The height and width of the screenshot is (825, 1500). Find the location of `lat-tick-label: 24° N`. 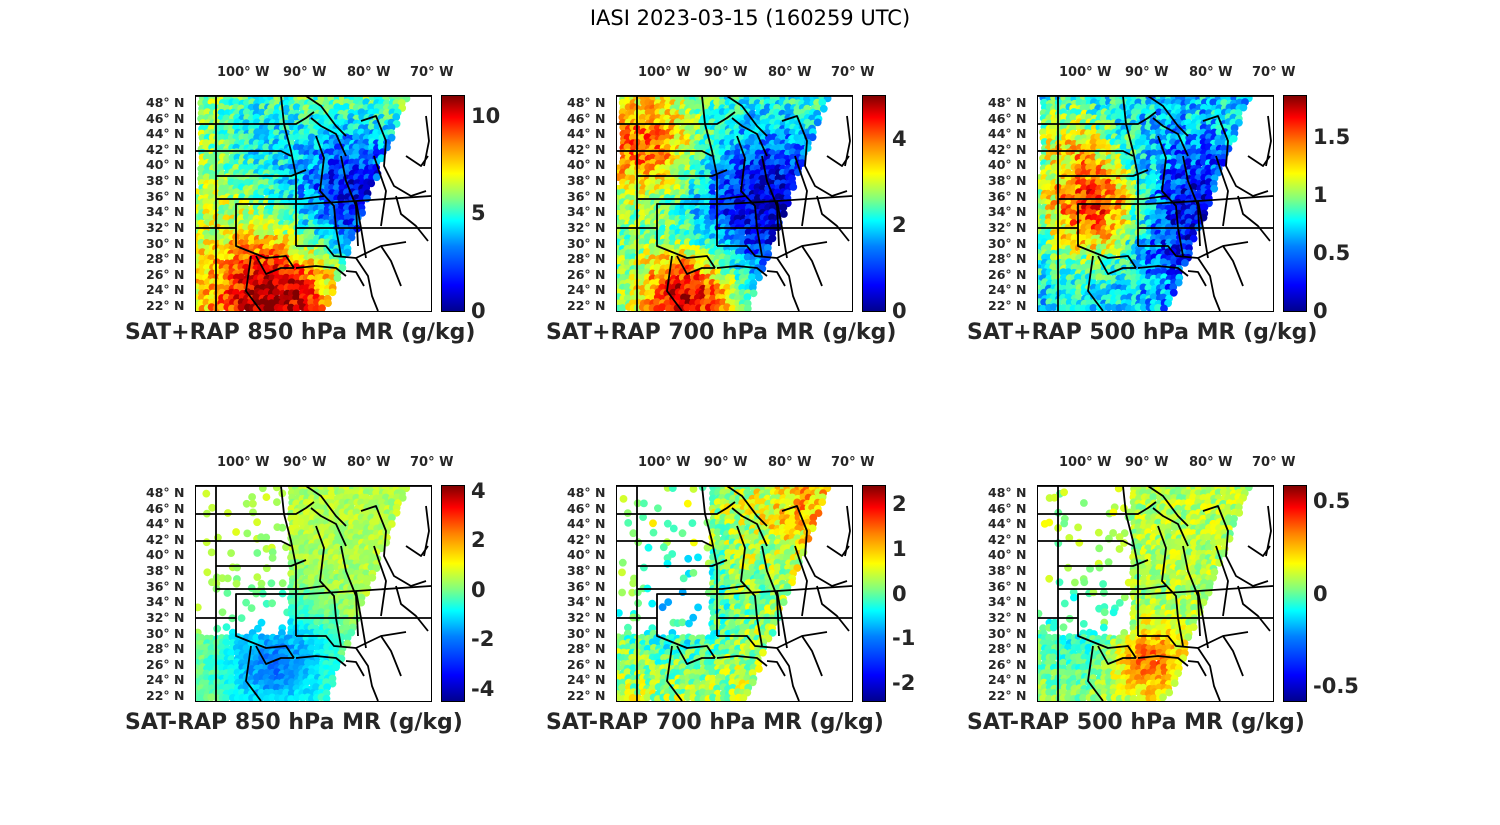

lat-tick-label: 24° N is located at coordinates (1007, 289).